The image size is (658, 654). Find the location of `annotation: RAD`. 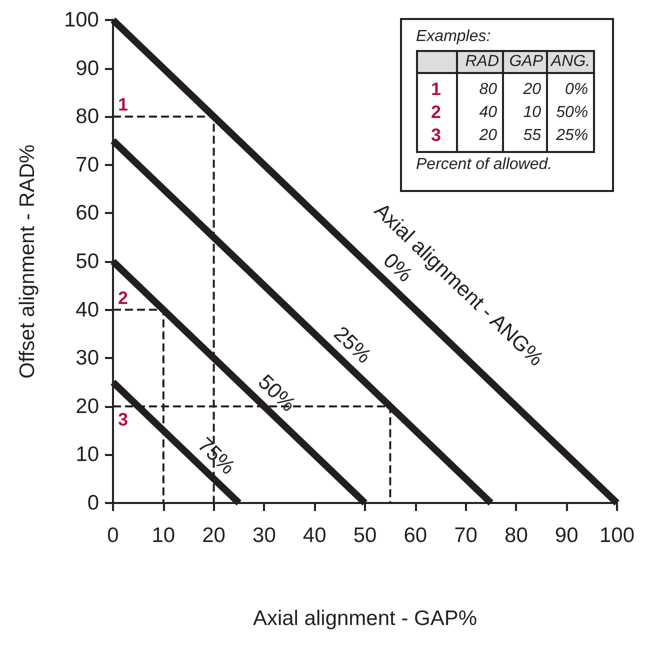

annotation: RAD is located at coordinates (480, 62).